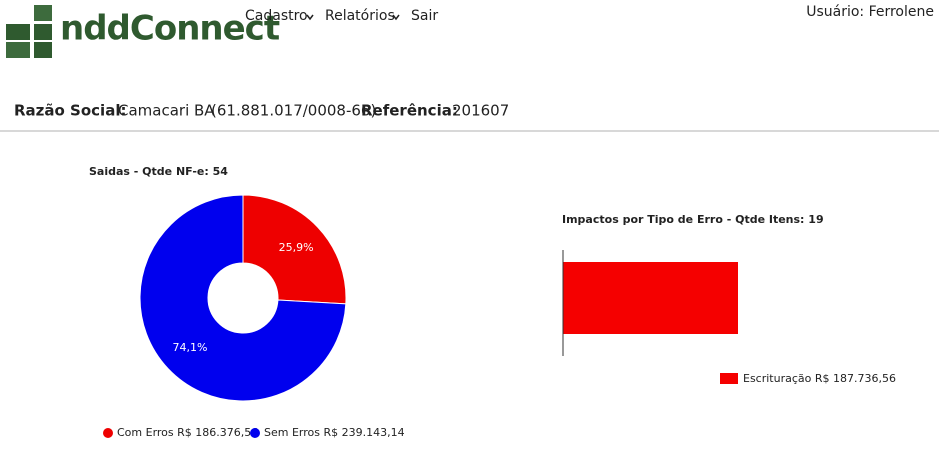 This screenshot has height=460, width=939. What do you see at coordinates (334, 432) in the screenshot?
I see `legend-label: Sem Erros R$ 239.143,14` at bounding box center [334, 432].